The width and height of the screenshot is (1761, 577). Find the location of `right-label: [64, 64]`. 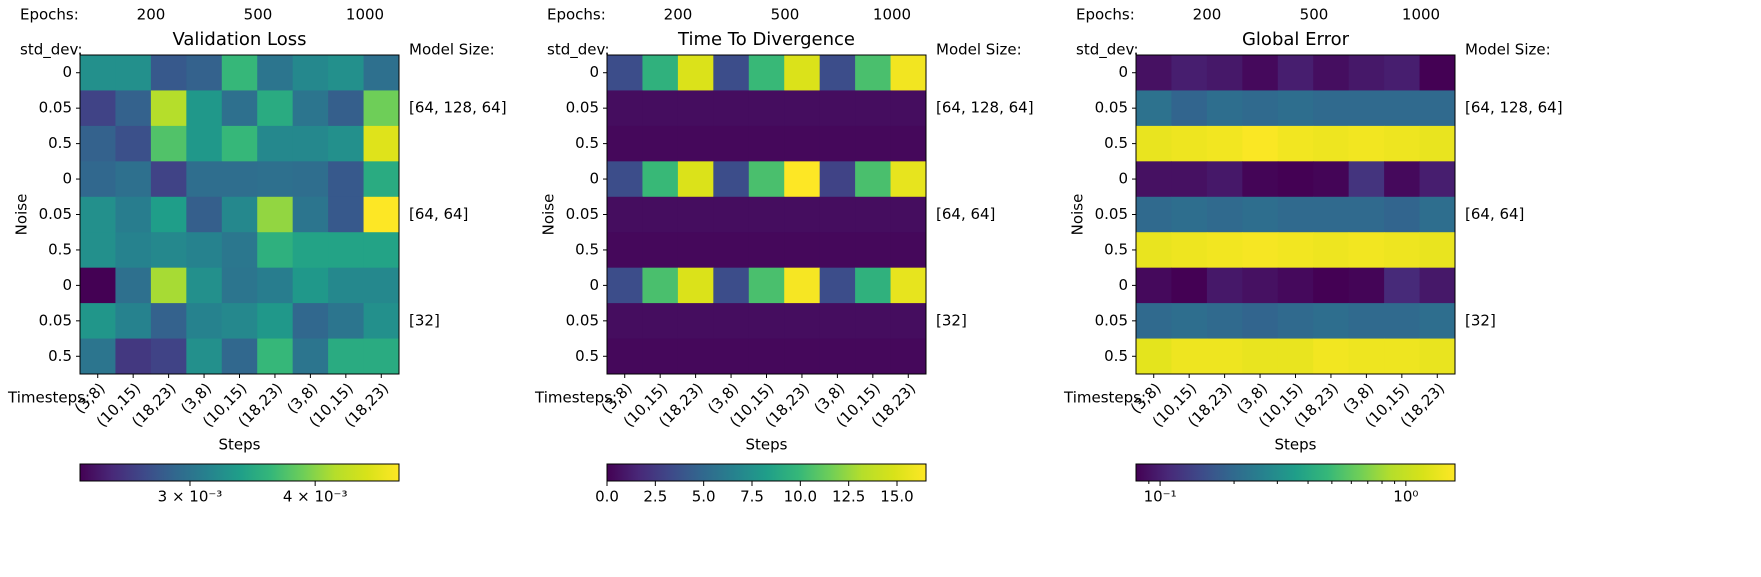

right-label: [64, 64] is located at coordinates (438, 214).